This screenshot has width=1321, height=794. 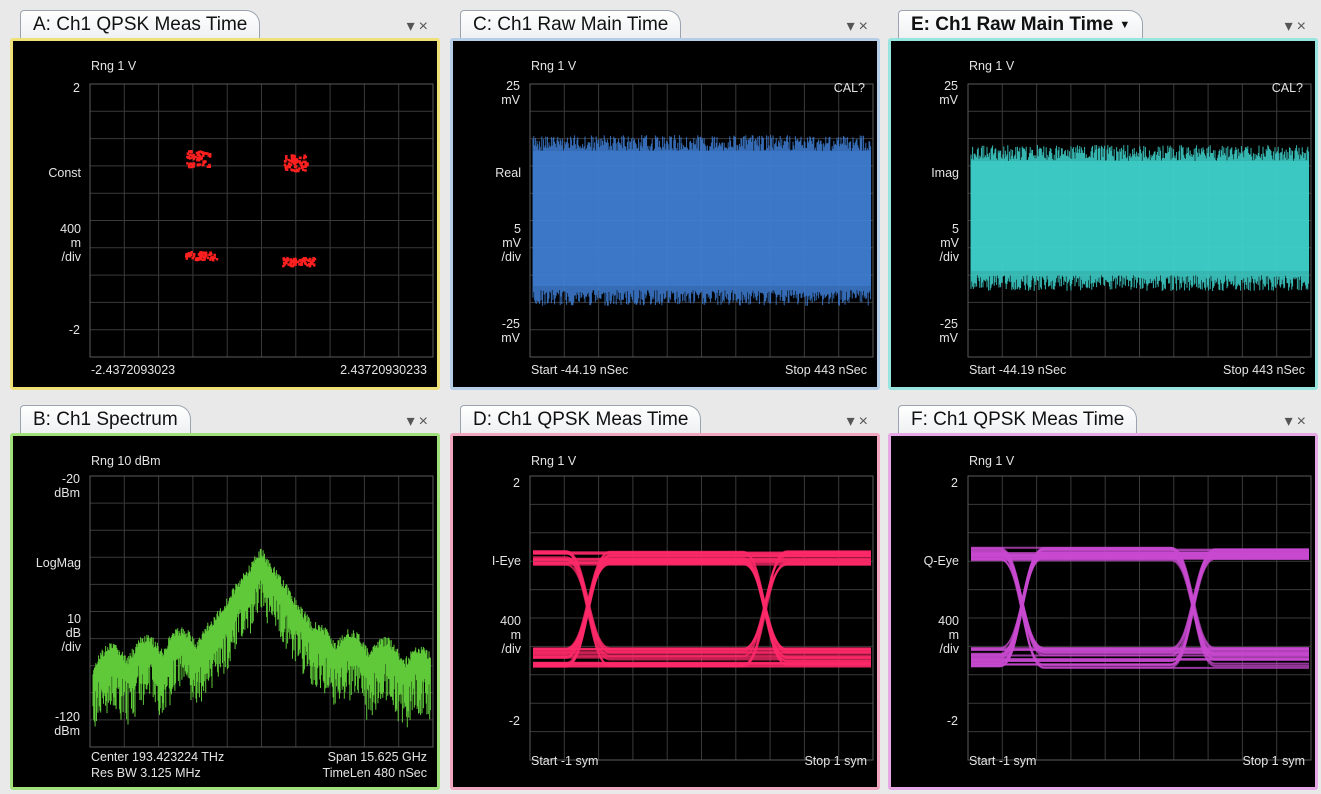 I want to click on scale-label: 400 m/div, so click(x=948, y=635).